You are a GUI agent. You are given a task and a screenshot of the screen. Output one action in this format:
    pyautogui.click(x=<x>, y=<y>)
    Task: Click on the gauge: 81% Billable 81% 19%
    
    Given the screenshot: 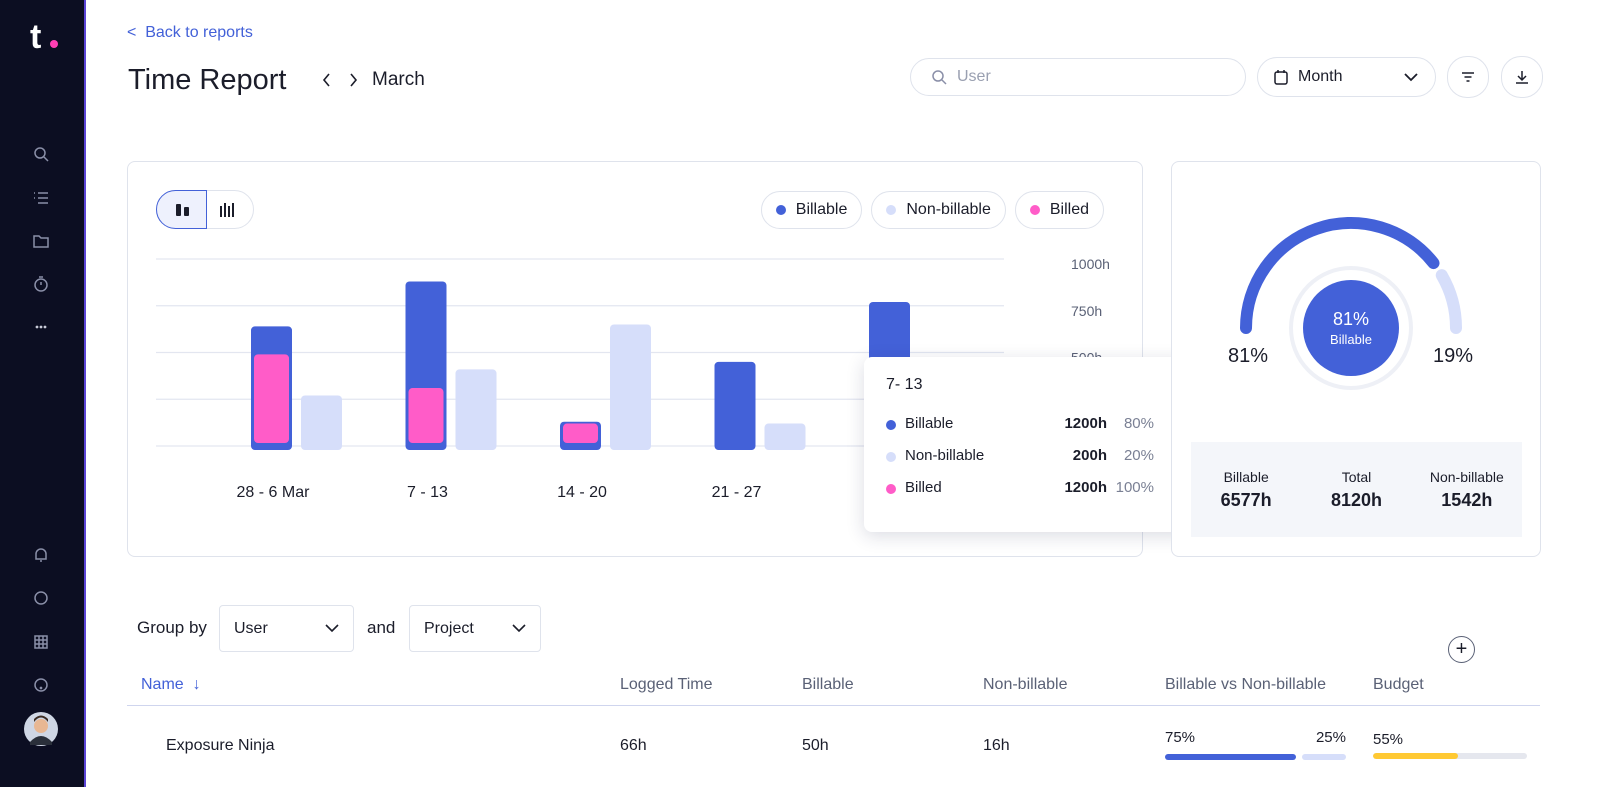 What is the action you would take?
    pyautogui.click(x=1350, y=303)
    